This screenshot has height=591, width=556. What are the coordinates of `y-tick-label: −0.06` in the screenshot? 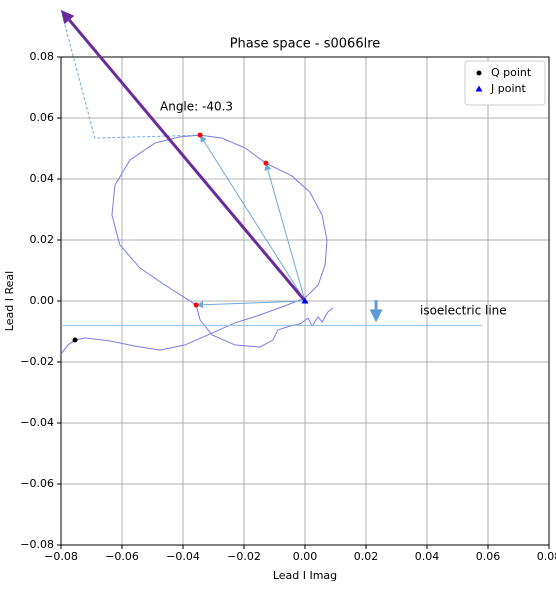 It's located at (37, 483).